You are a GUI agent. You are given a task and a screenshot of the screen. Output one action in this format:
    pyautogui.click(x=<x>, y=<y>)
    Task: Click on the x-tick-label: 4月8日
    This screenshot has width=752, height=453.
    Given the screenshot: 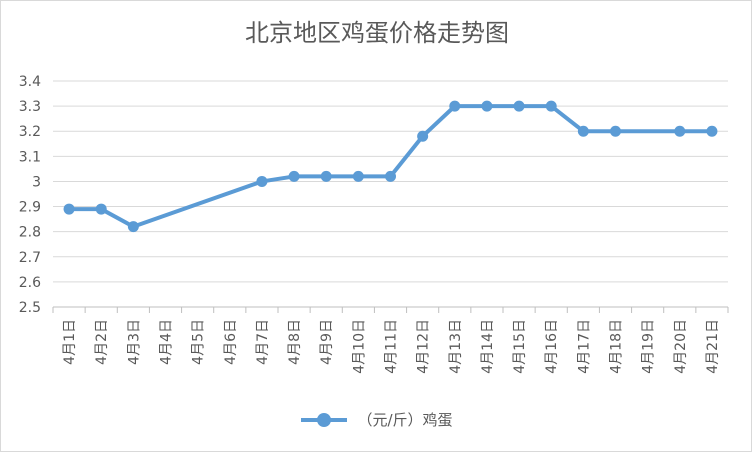 What is the action you would take?
    pyautogui.click(x=295, y=342)
    